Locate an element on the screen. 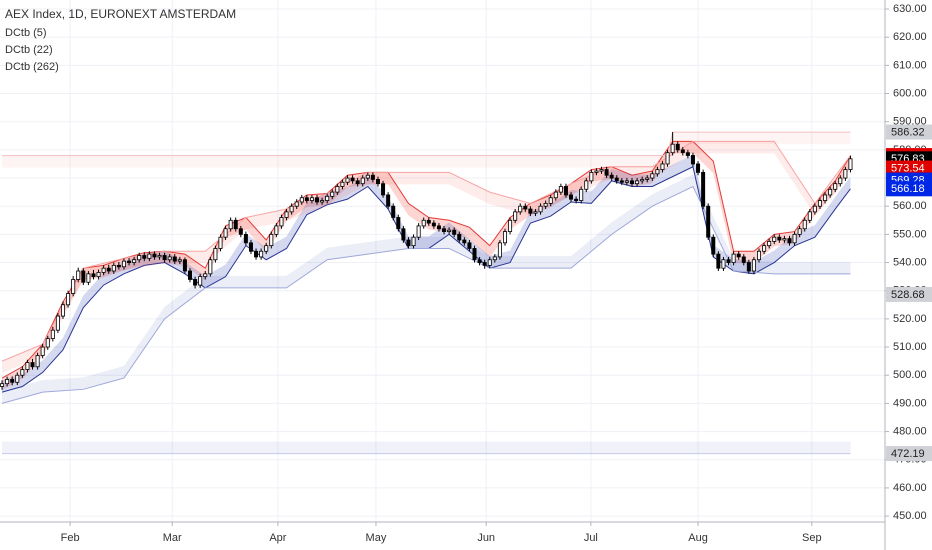 The width and height of the screenshot is (932, 550). y-tick-label: 630.00 is located at coordinates (910, 9).